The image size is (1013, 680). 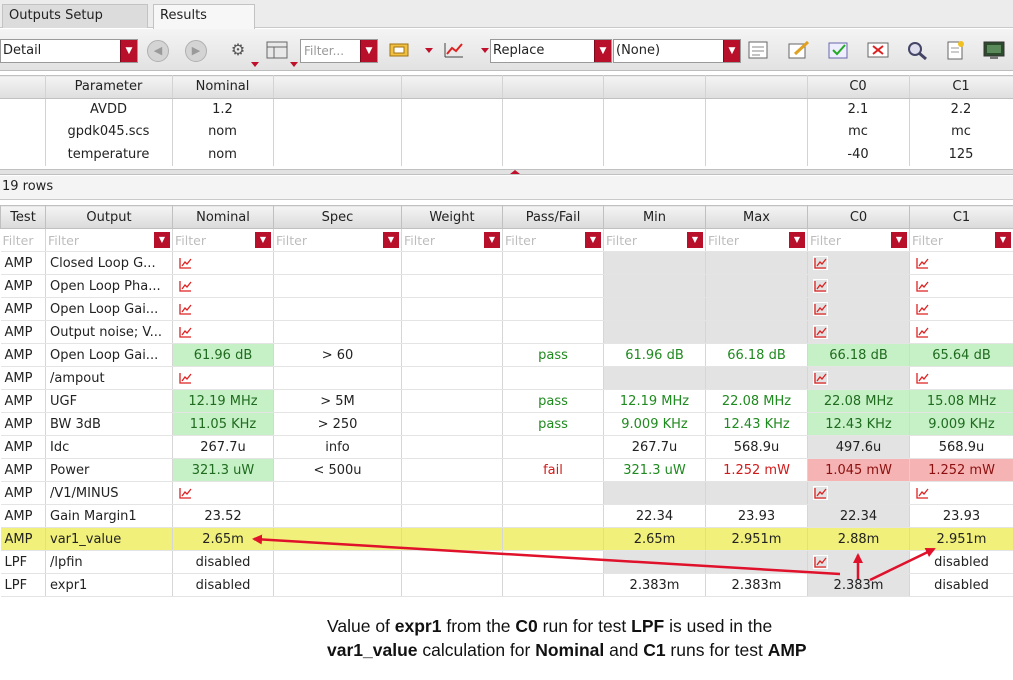 What do you see at coordinates (75, 16) in the screenshot?
I see `tab-outputs-setup: Outputs Setup` at bounding box center [75, 16].